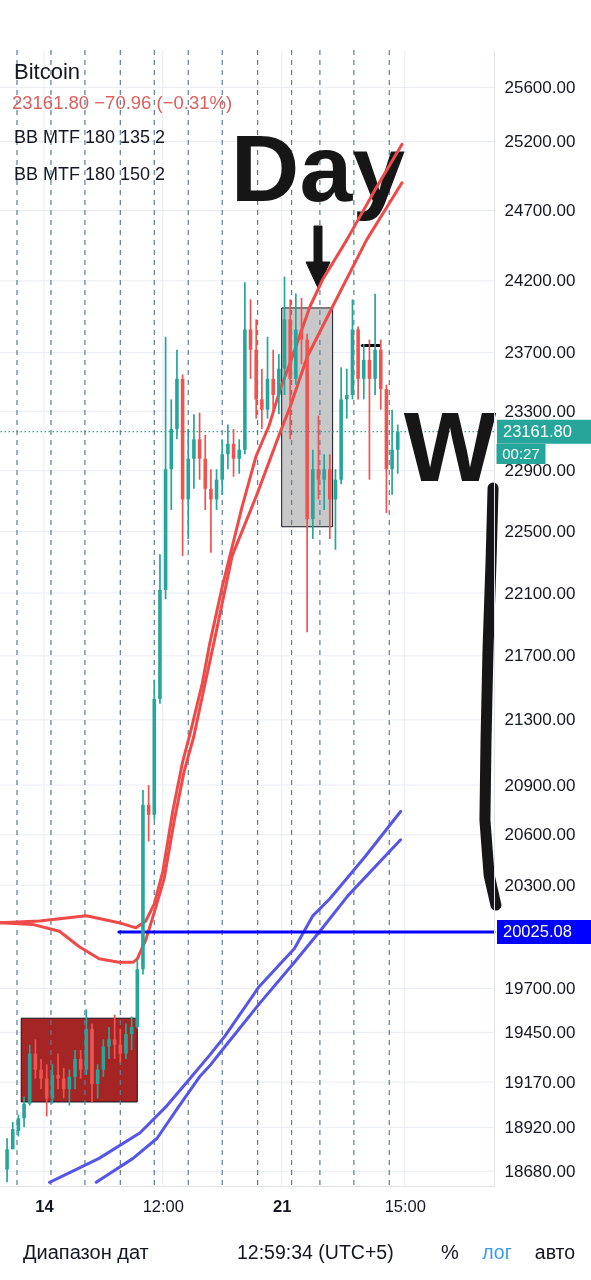 This screenshot has height=1280, width=591. Describe the element at coordinates (540, 593) in the screenshot. I see `y-tick-label: 22100.00` at that location.